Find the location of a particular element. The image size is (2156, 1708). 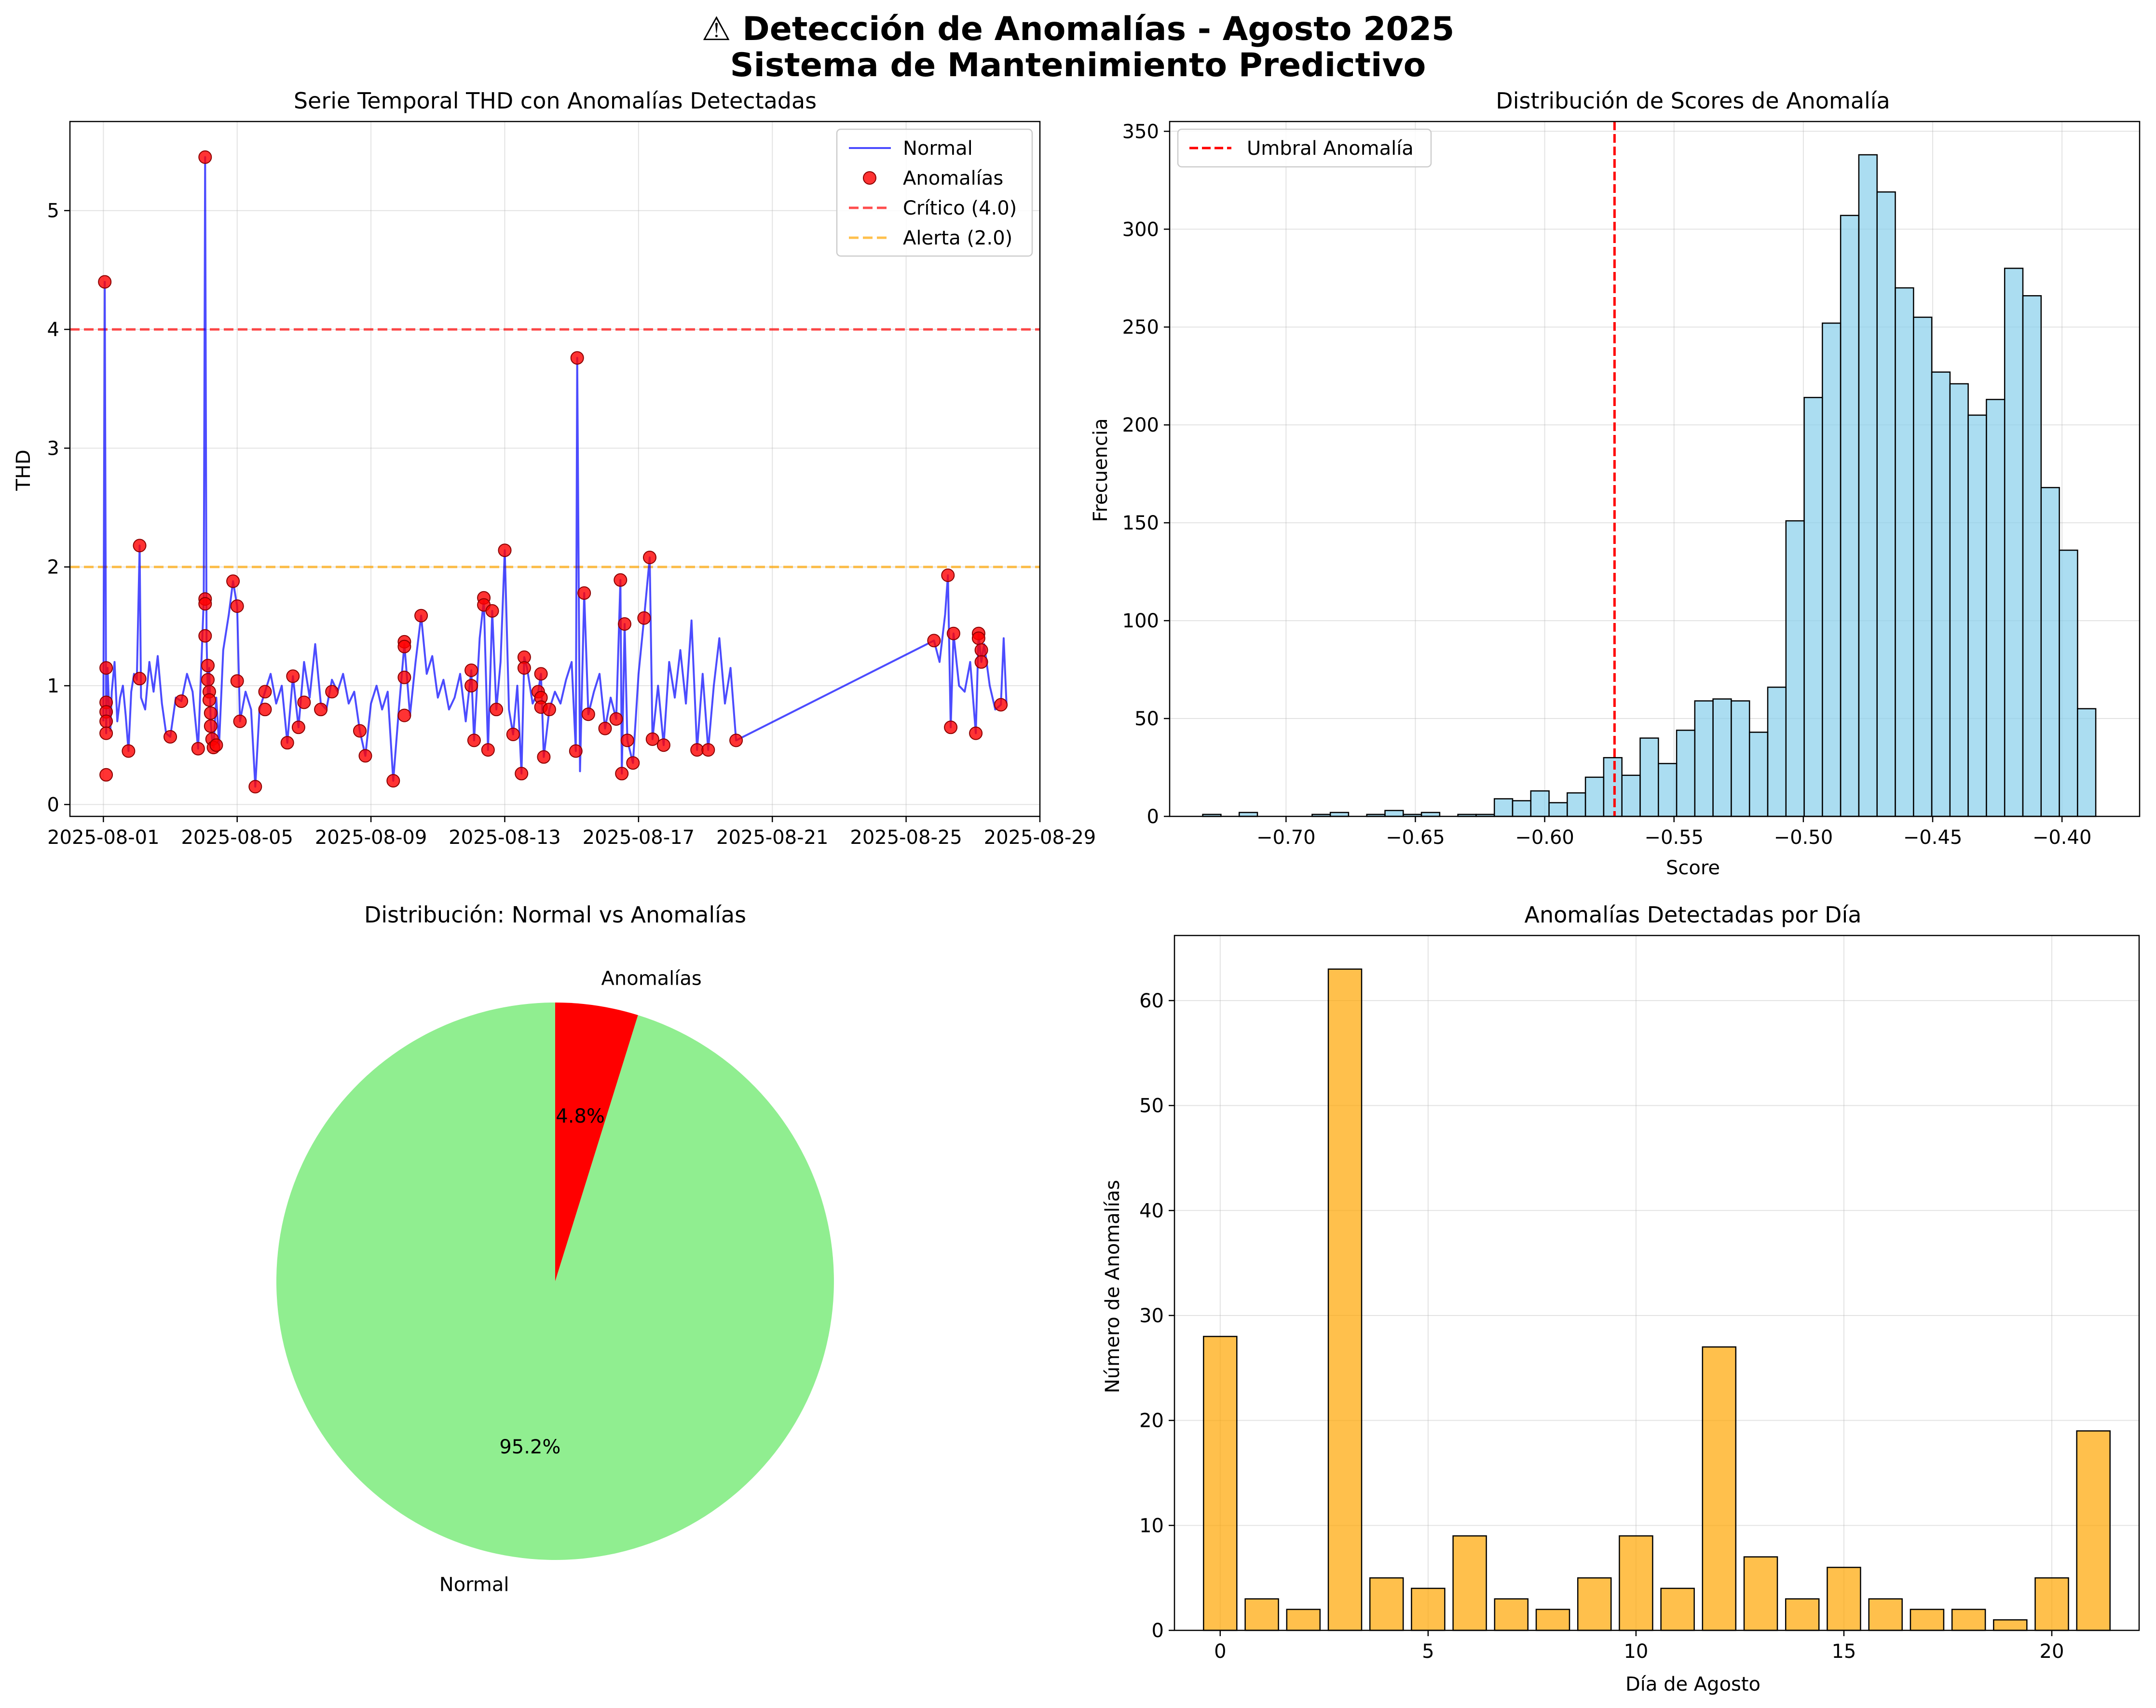

thd-legend-box is located at coordinates (934, 192).